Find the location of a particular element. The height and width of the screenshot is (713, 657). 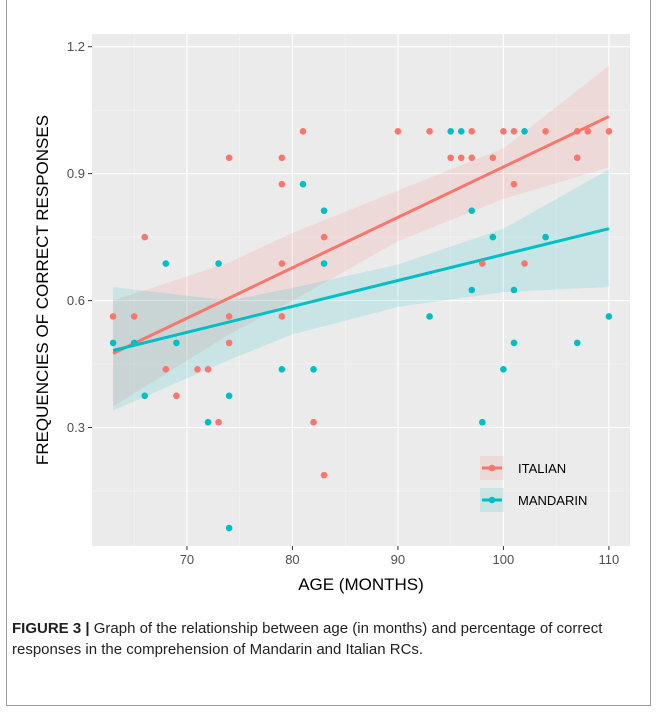

x-axis-ticks: 70 80 90 100 110 is located at coordinates (400, 556).